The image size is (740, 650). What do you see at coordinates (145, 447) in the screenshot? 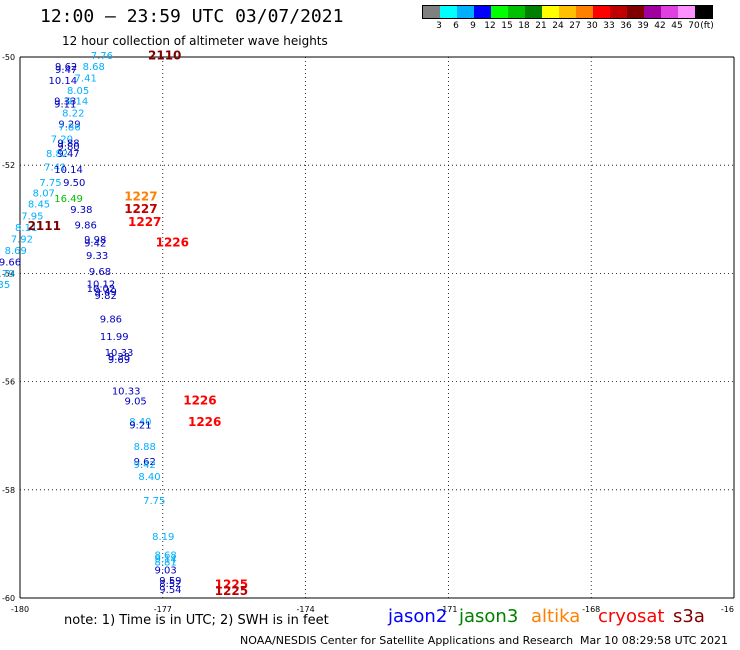
I see `wave-height-label: 8.88` at bounding box center [145, 447].